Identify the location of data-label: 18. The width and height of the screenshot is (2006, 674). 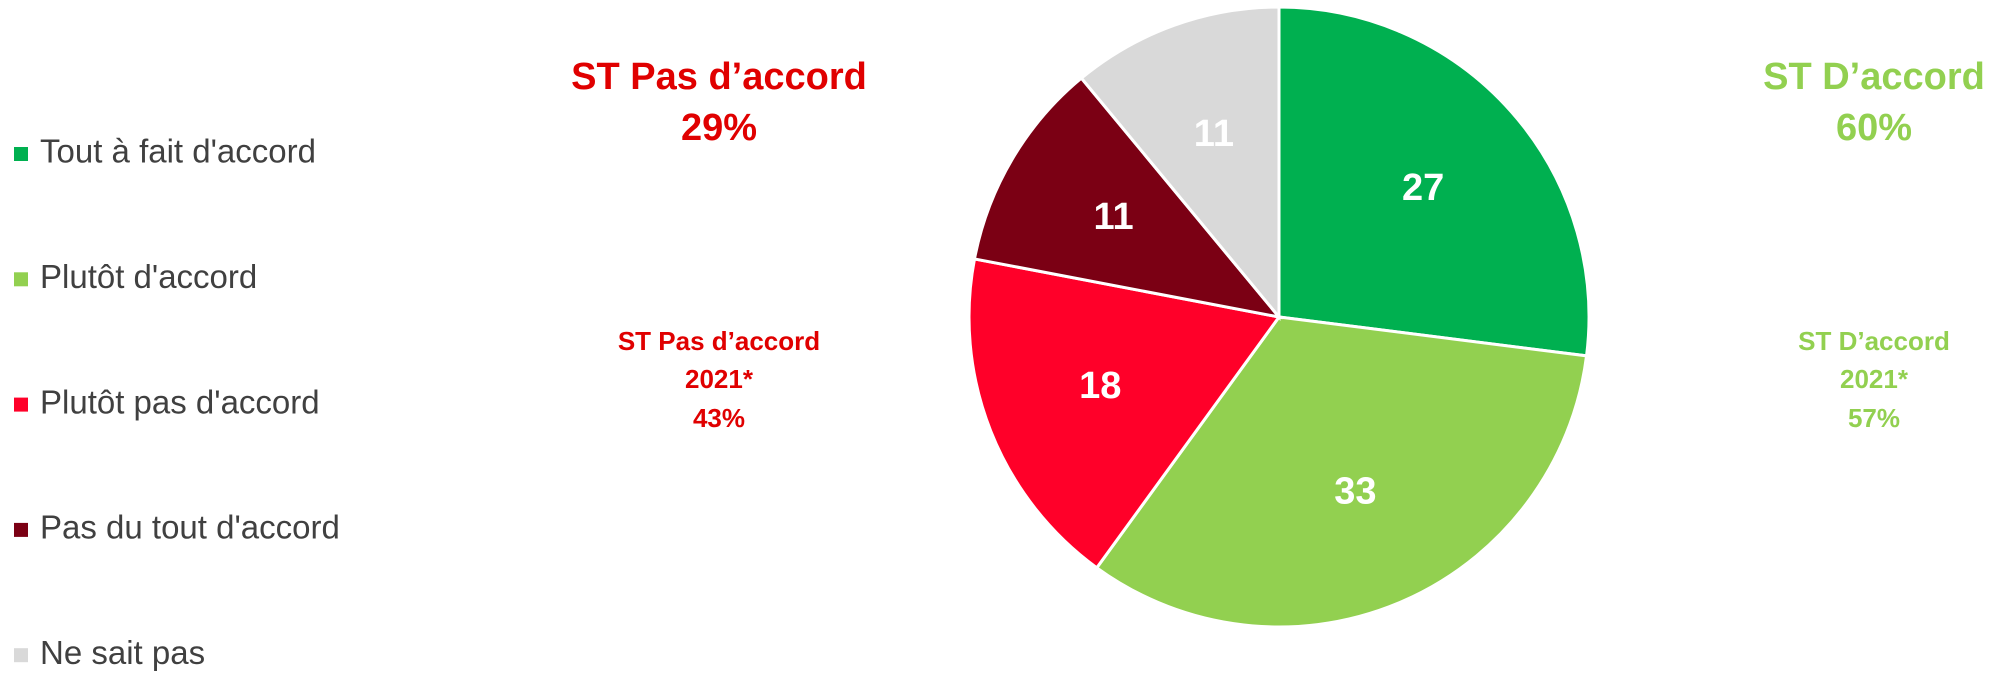
(1100, 386).